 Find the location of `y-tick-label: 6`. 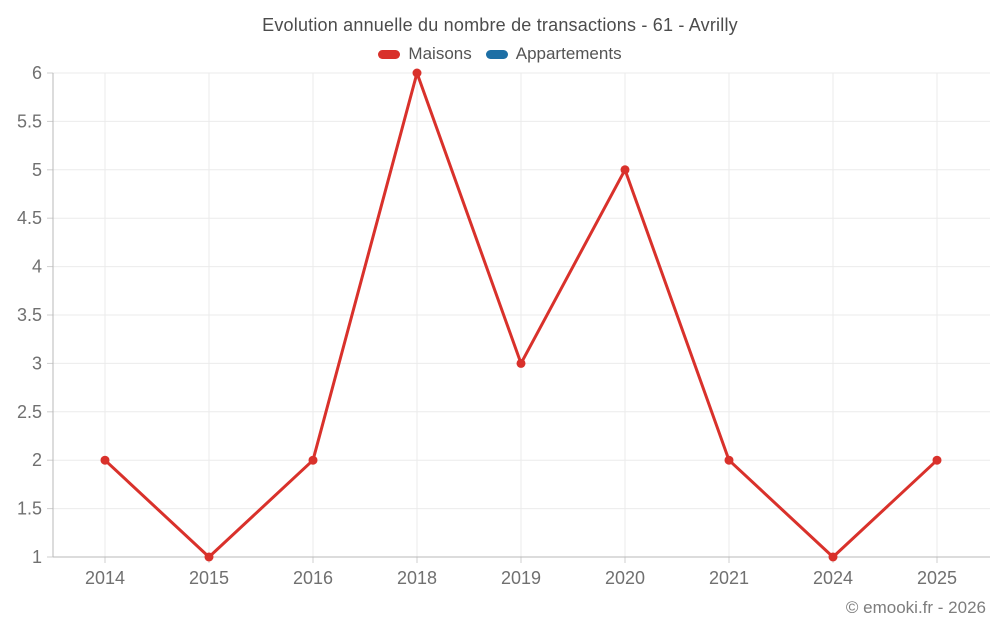

y-tick-label: 6 is located at coordinates (37, 73).